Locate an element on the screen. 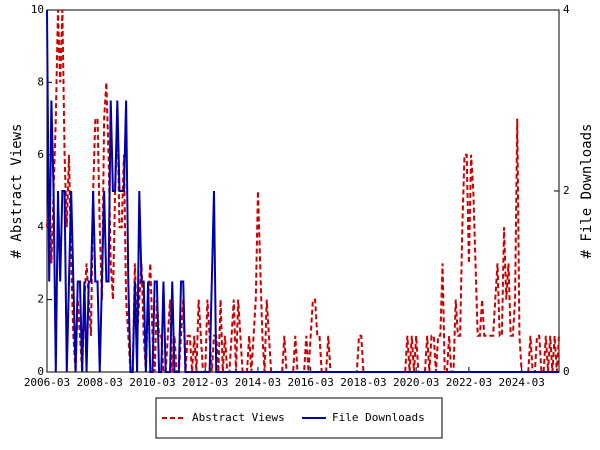 This screenshot has width=600, height=450. x-tick-label: 2006-03 is located at coordinates (47, 382).